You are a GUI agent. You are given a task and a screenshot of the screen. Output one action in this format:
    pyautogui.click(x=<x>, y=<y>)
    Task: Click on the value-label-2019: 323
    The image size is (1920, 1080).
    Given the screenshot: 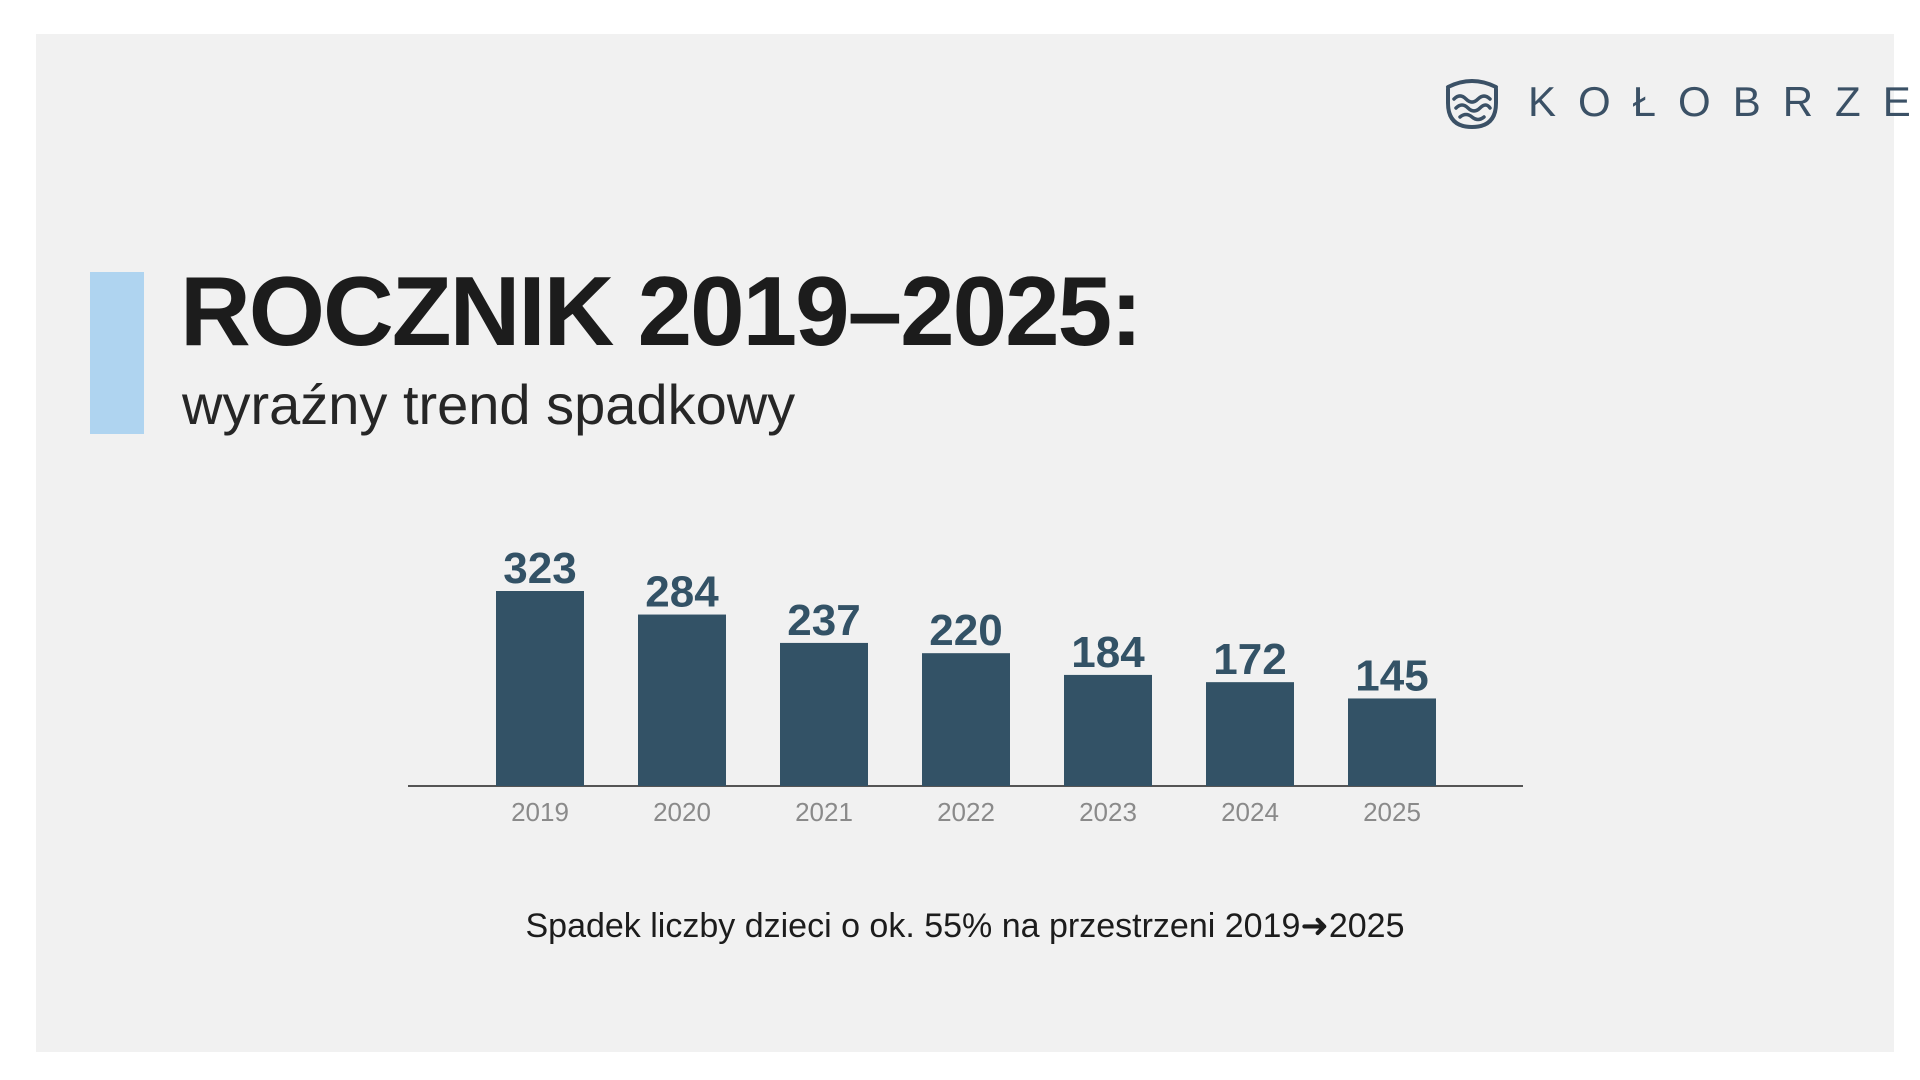 What is the action you would take?
    pyautogui.click(x=539, y=568)
    